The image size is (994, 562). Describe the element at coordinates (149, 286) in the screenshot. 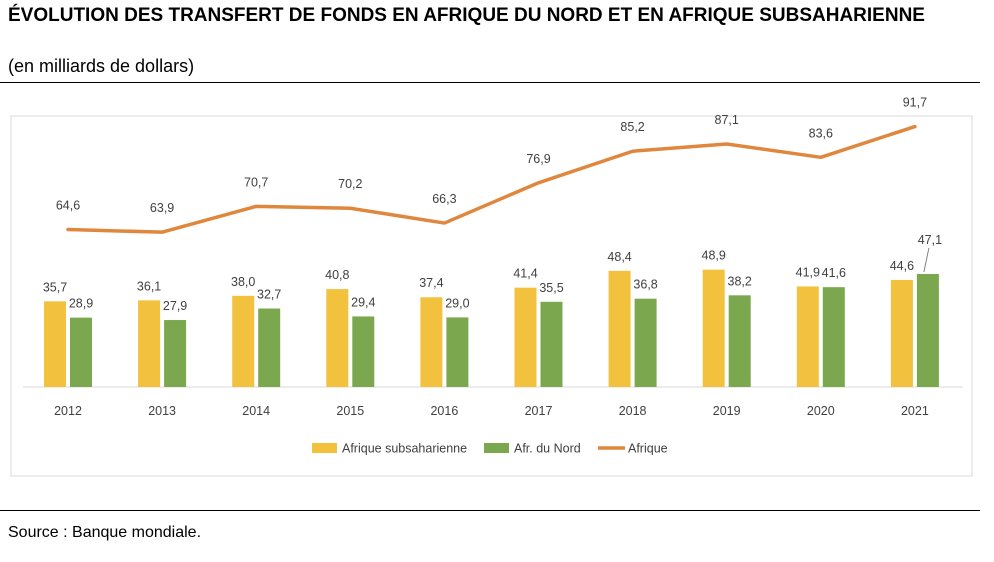

I see `label-afrique-subsaharienne-2013: 36,1` at that location.